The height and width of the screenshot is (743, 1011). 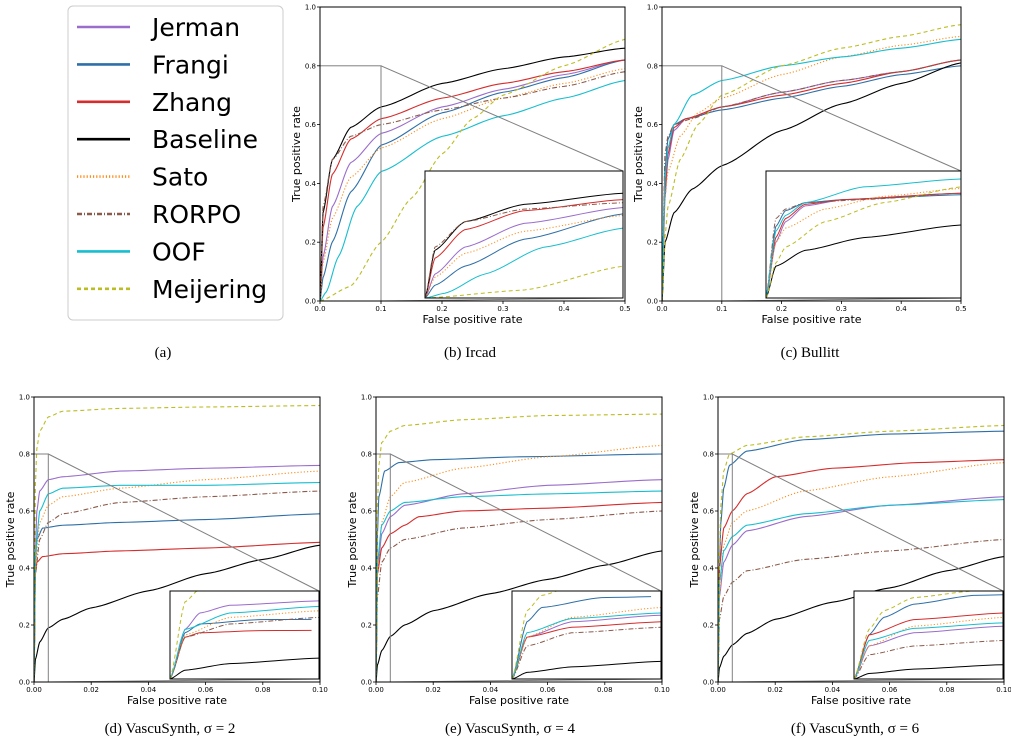 I want to click on chart-4-lines, so click(x=519, y=547).